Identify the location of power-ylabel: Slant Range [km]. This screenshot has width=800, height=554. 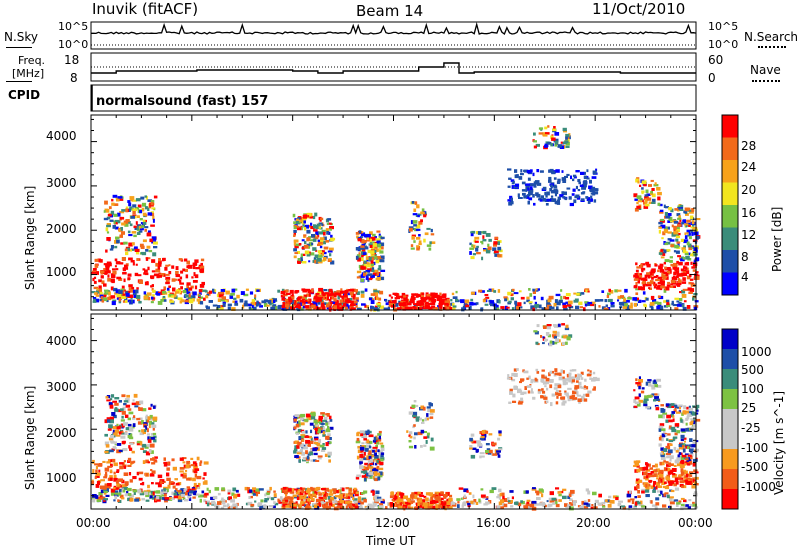
(30, 237).